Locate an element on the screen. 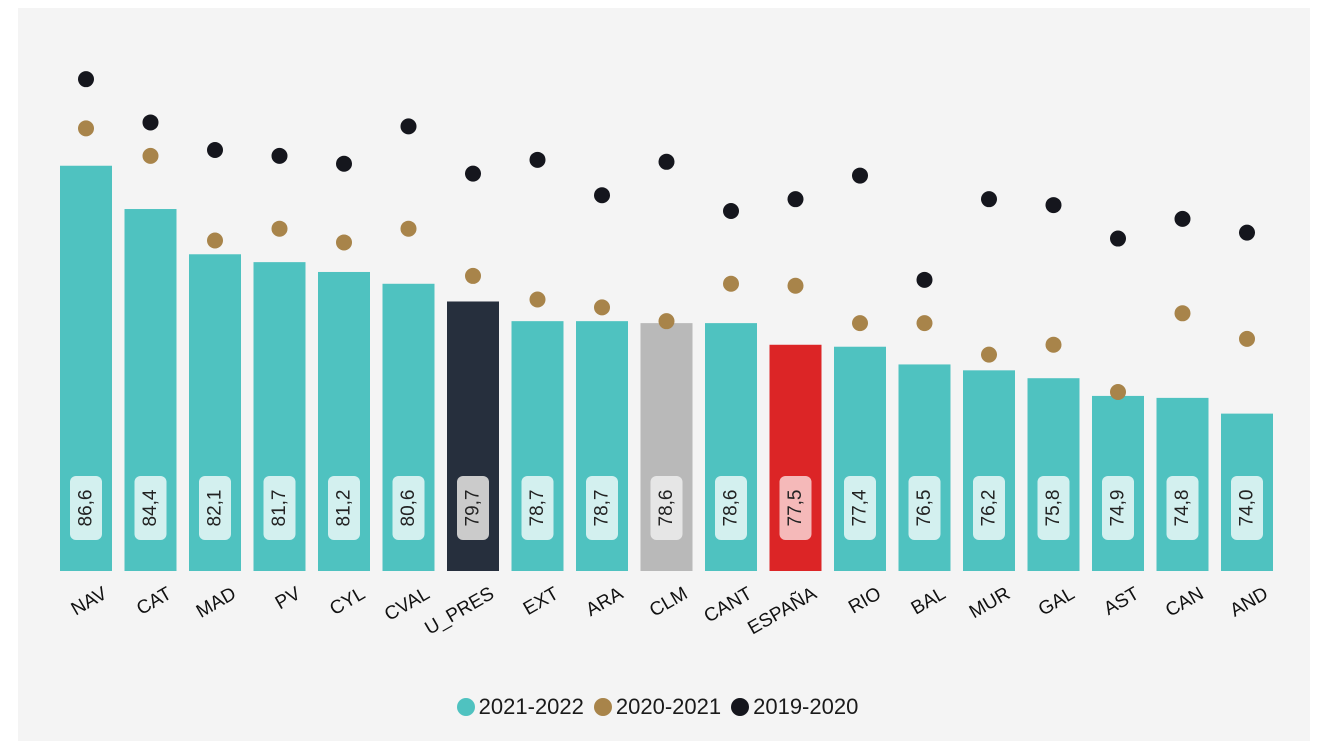 The width and height of the screenshot is (1319, 741). bar-gal is located at coordinates (1053, 474).